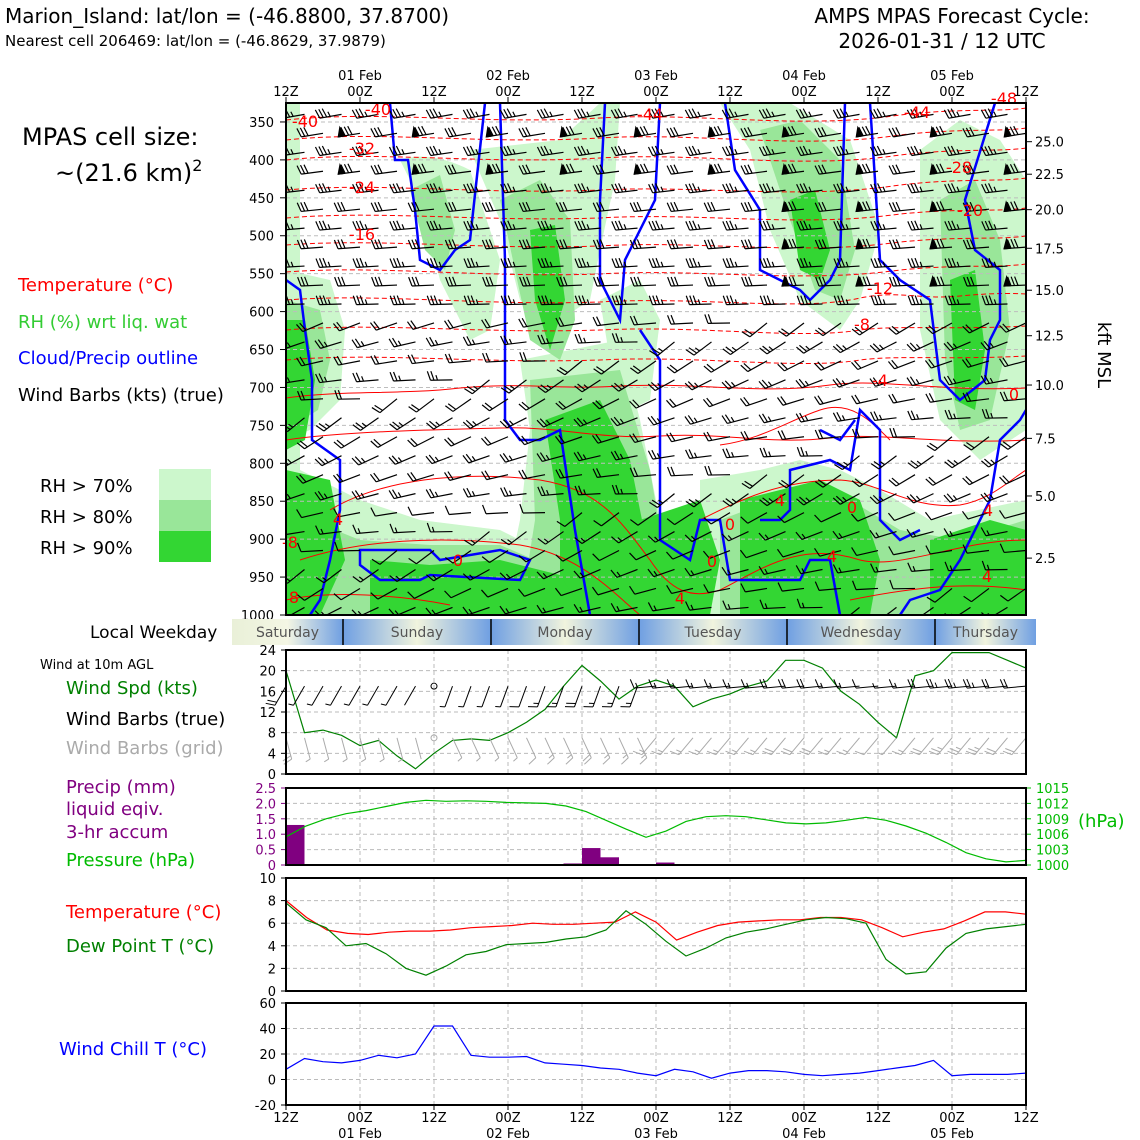 This screenshot has height=1140, width=1140. What do you see at coordinates (267, 651) in the screenshot?
I see `panel-ytick-label: 24` at bounding box center [267, 651].